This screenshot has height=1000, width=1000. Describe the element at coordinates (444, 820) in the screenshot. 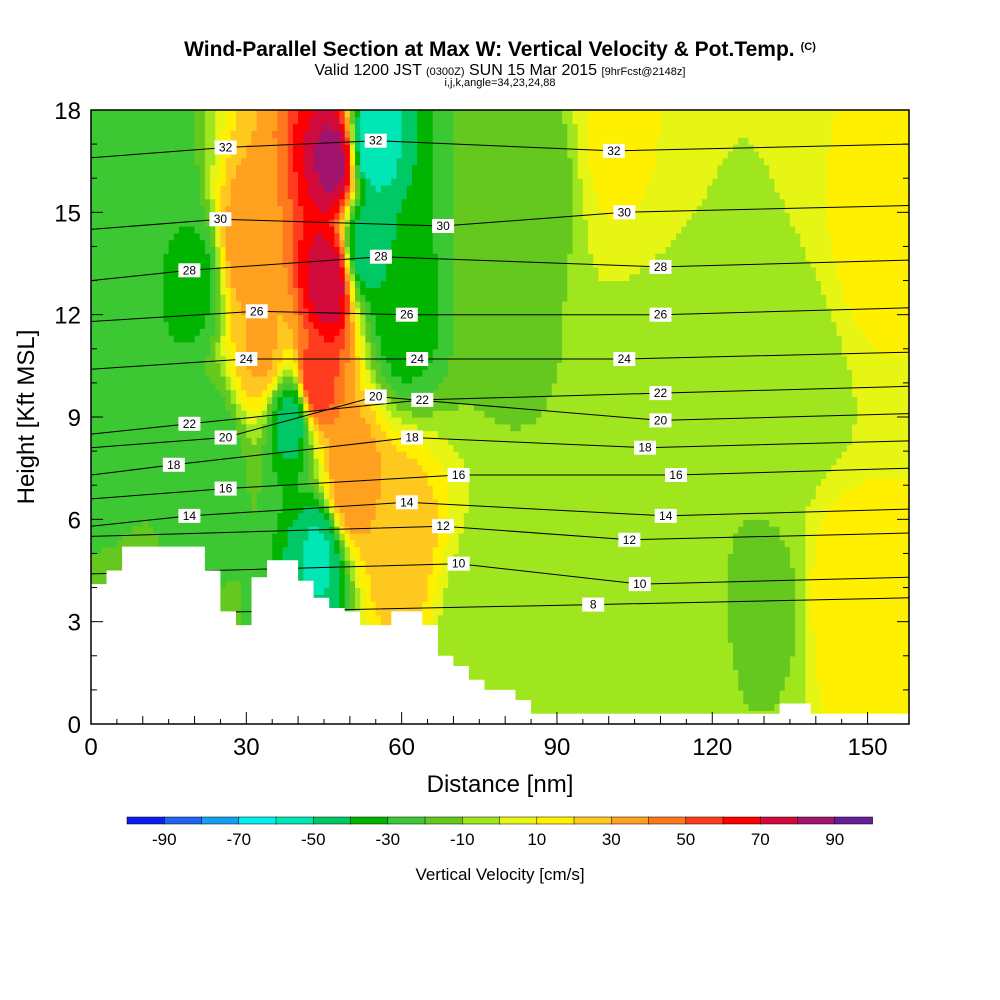

I see `colorbar-swatch` at that location.